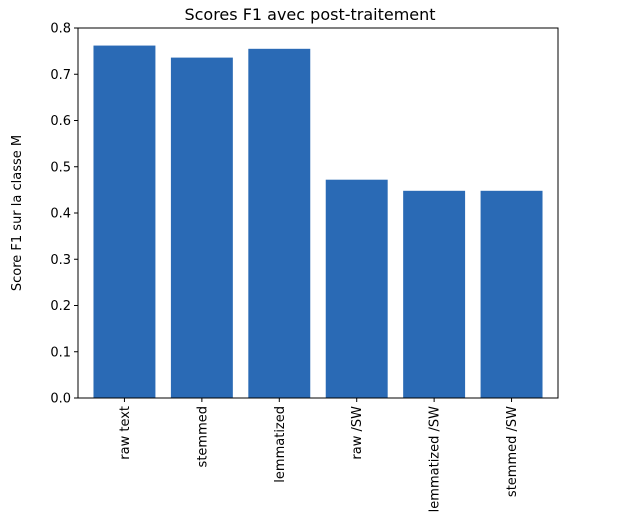  What do you see at coordinates (202, 436) in the screenshot?
I see `x-tick-label-1: stemmed` at bounding box center [202, 436].